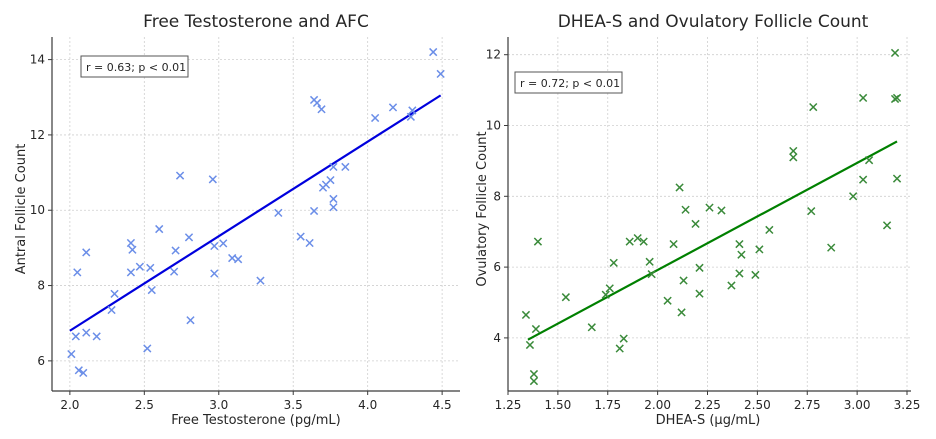 The width and height of the screenshot is (936, 439). I want to click on x-tick-label: 2.25, so click(707, 405).